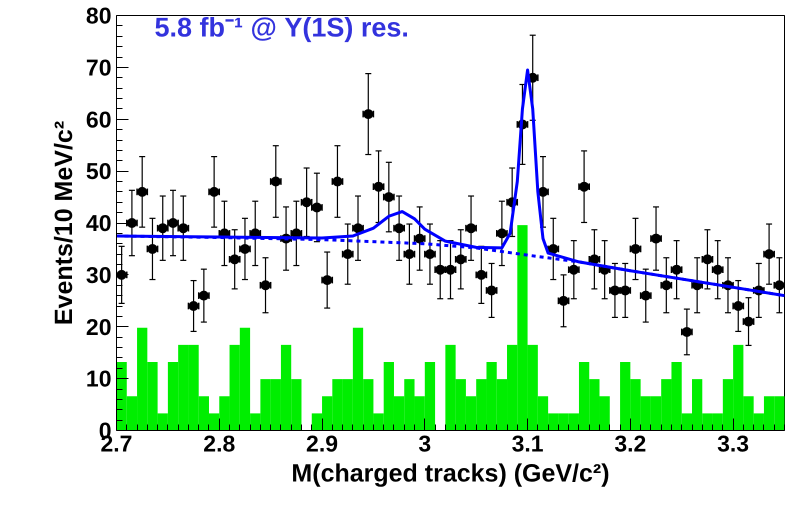 This screenshot has width=788, height=506. Describe the element at coordinates (322, 443) in the screenshot. I see `x-tick-label: 2.9` at that location.